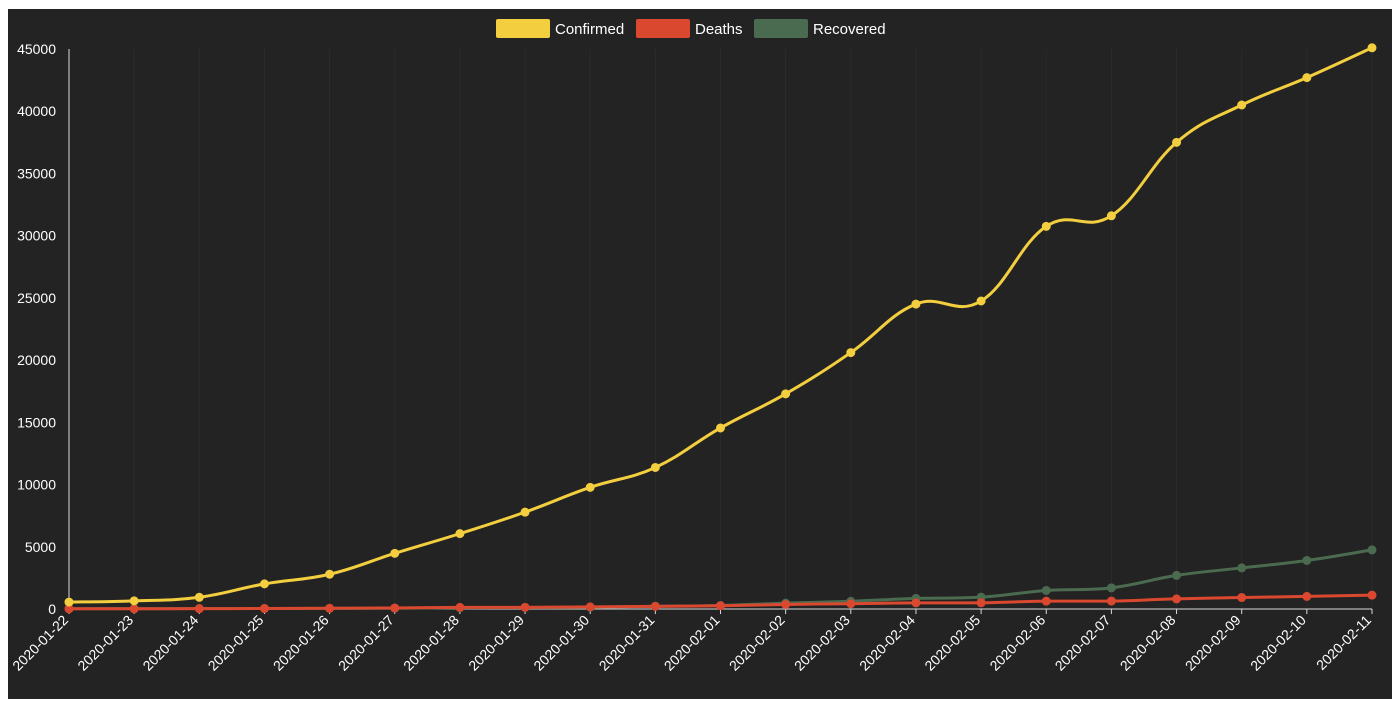  I want to click on y-tick-label: 5000, so click(40, 547).